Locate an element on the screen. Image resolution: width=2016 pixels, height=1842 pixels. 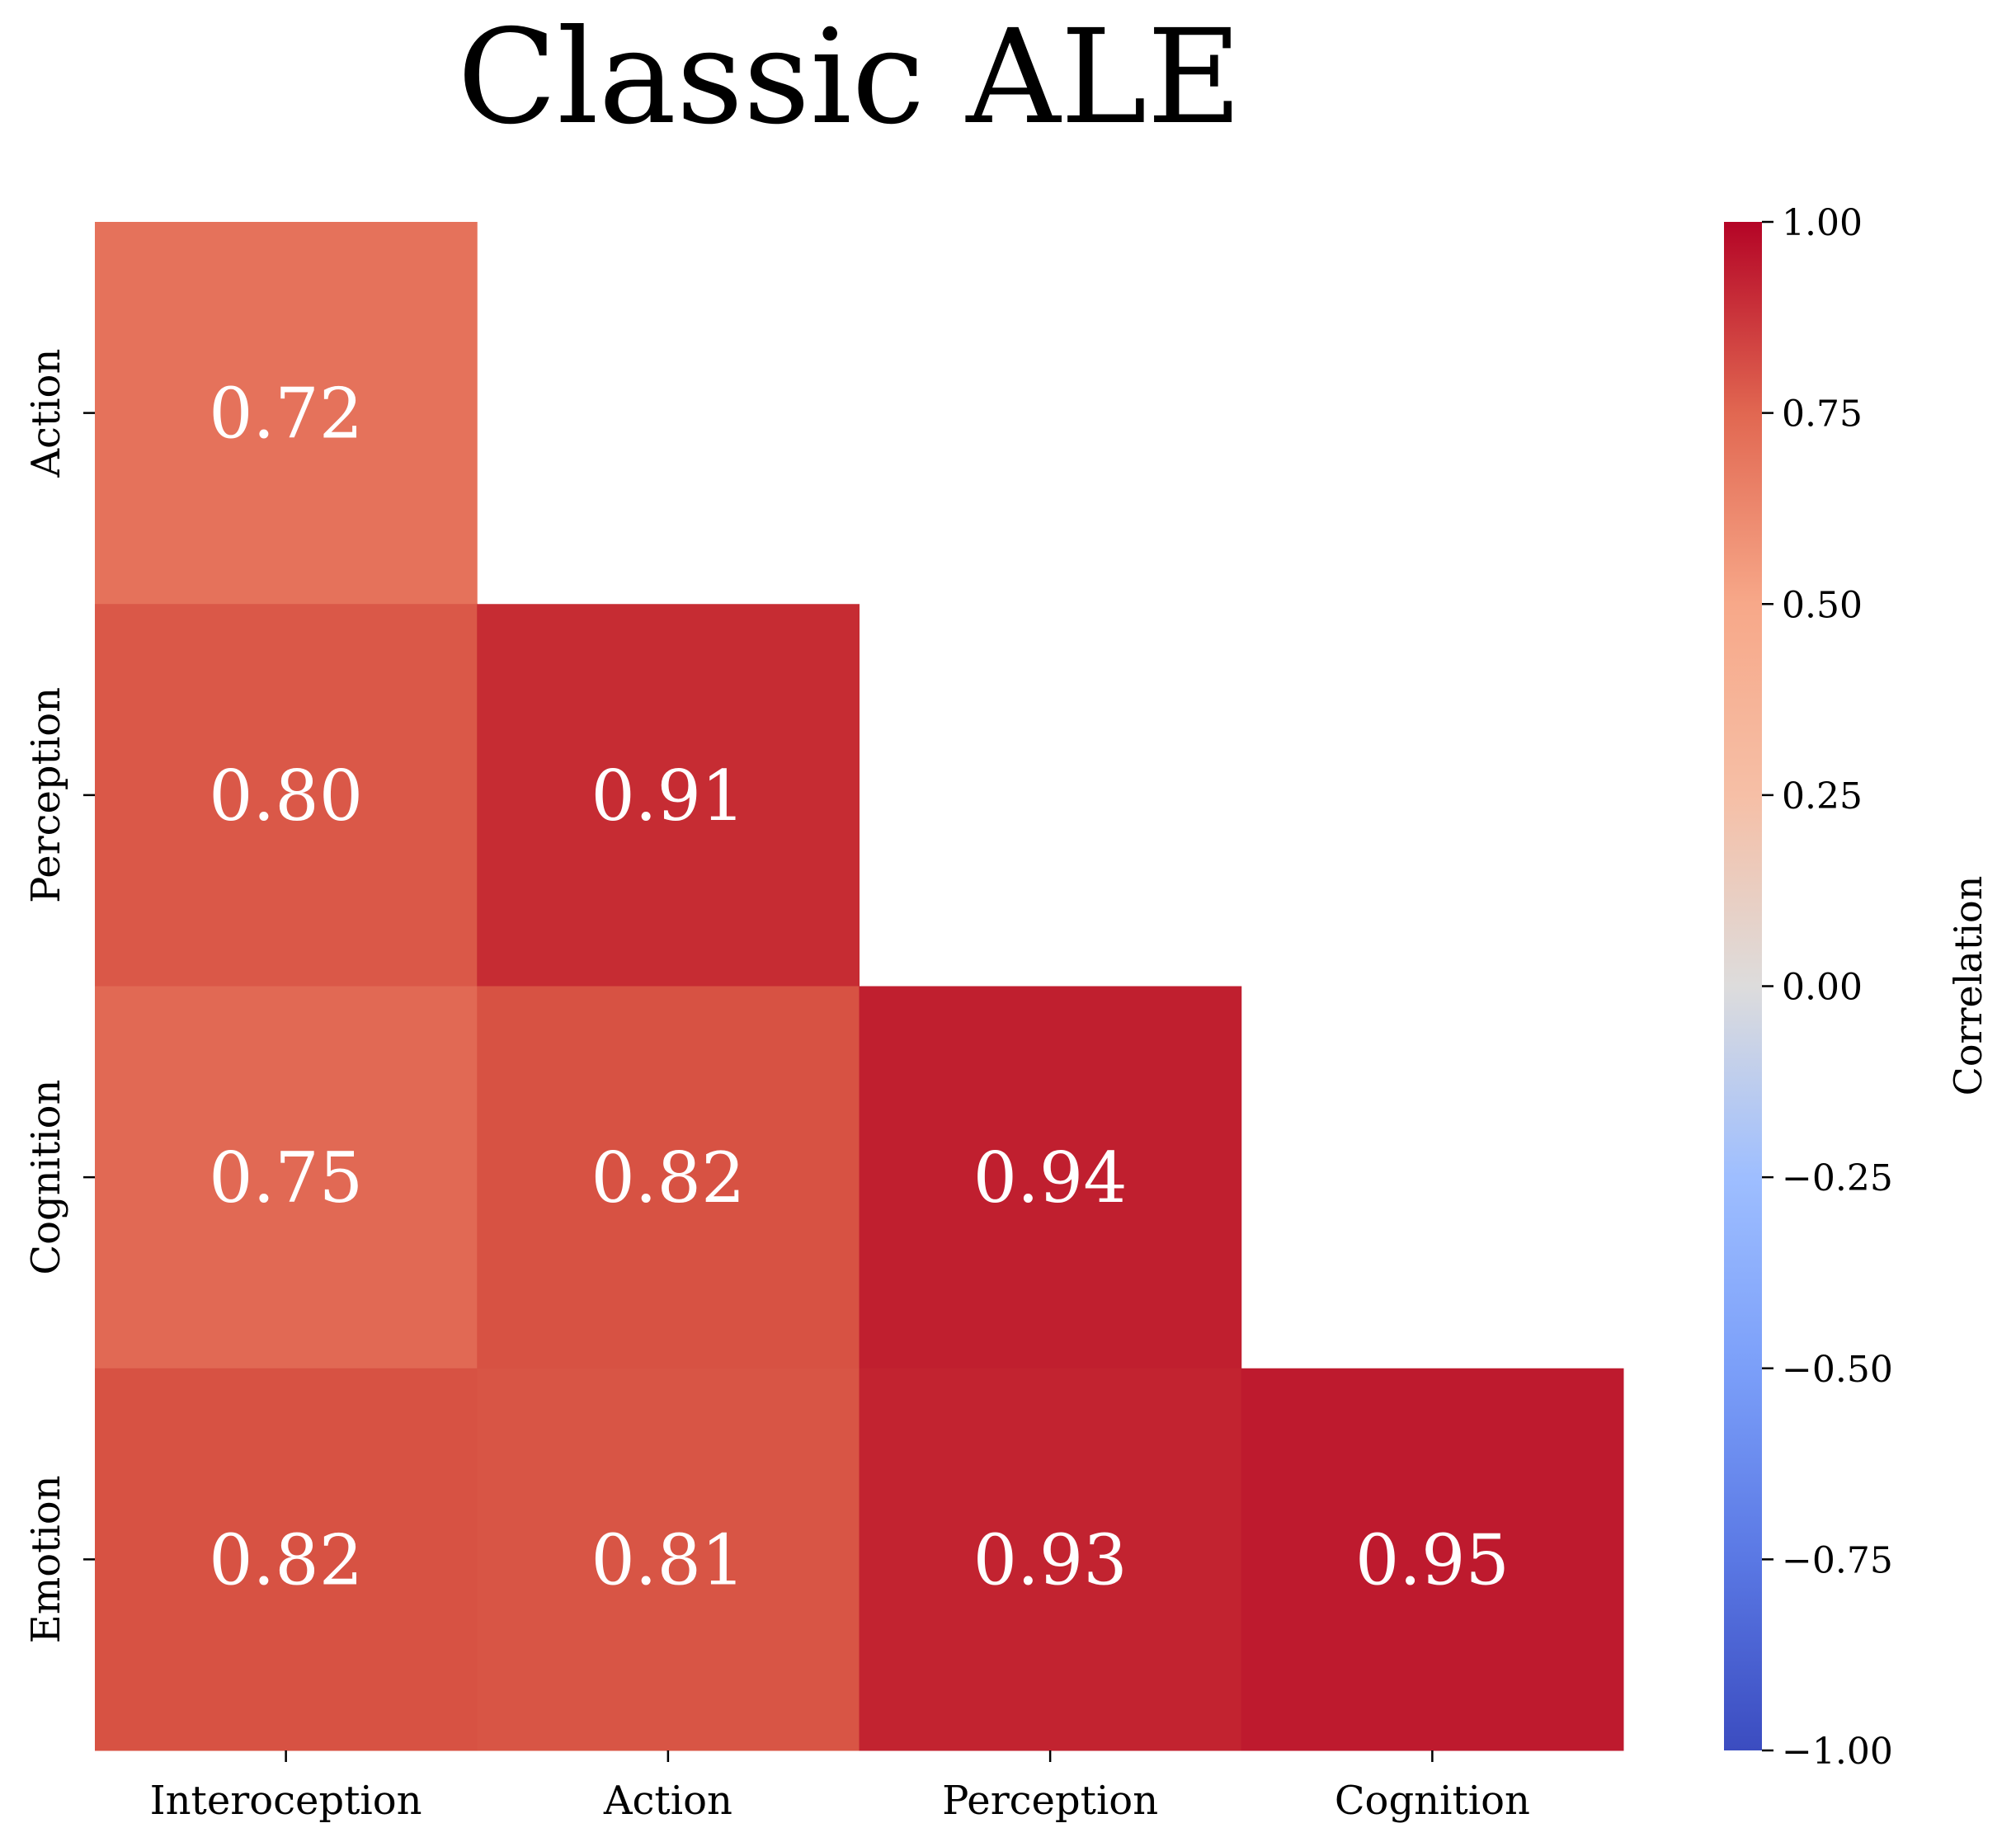
colorbar-tick-label-8: −1.00 is located at coordinates (1837, 1752).